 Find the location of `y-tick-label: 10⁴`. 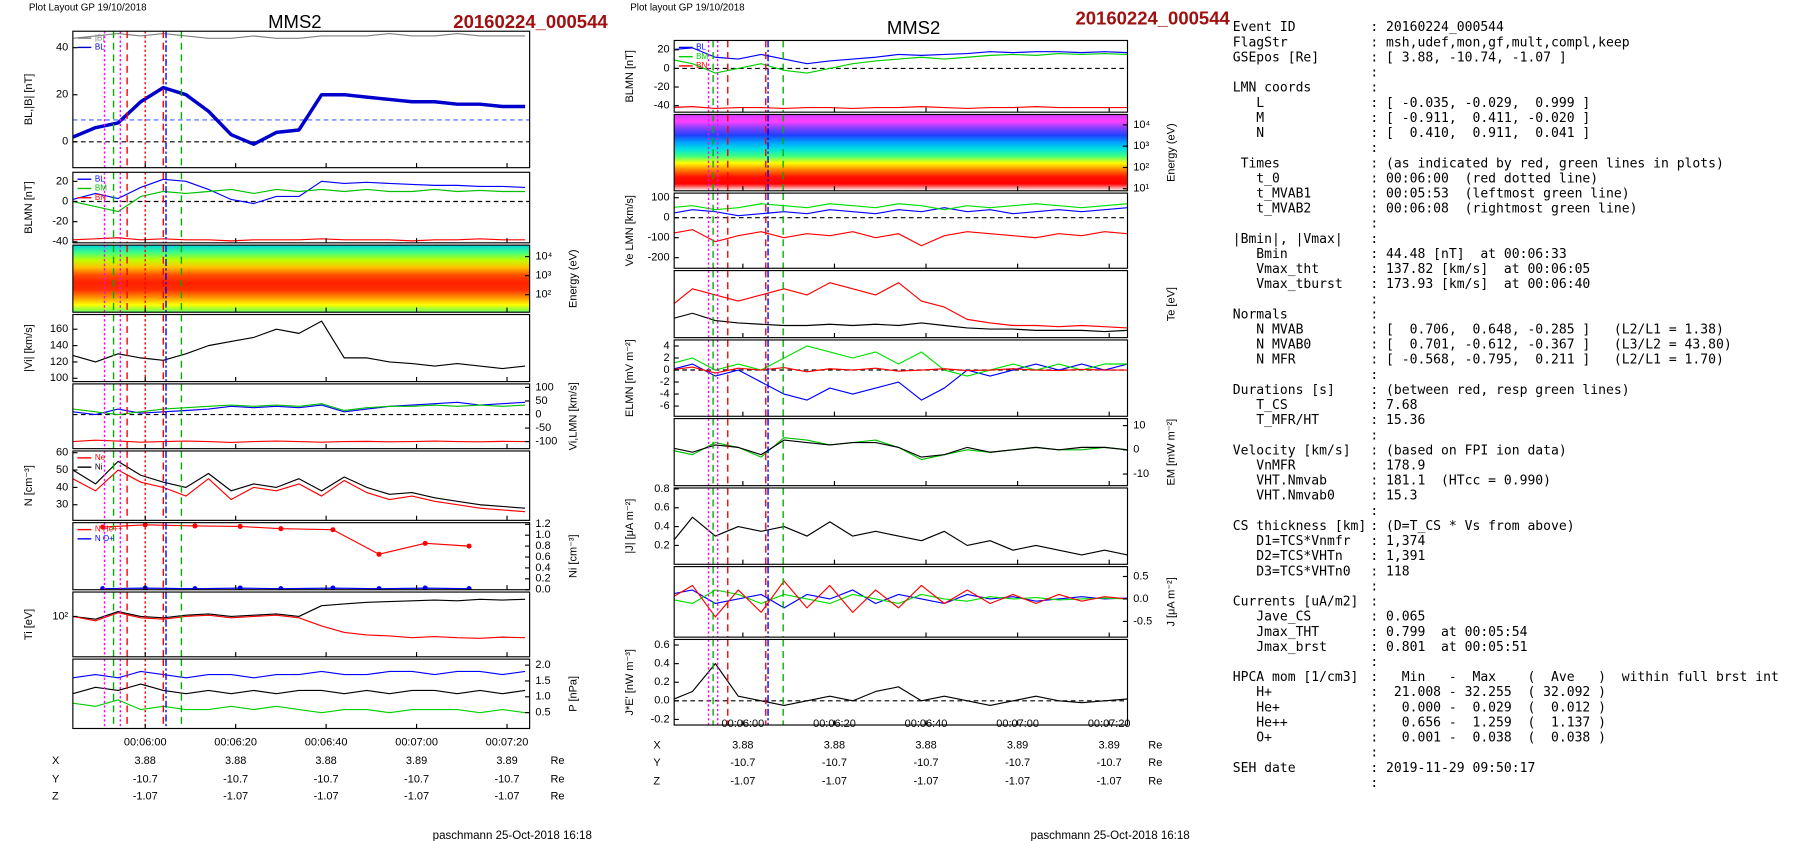

y-tick-label: 10⁴ is located at coordinates (1141, 125).